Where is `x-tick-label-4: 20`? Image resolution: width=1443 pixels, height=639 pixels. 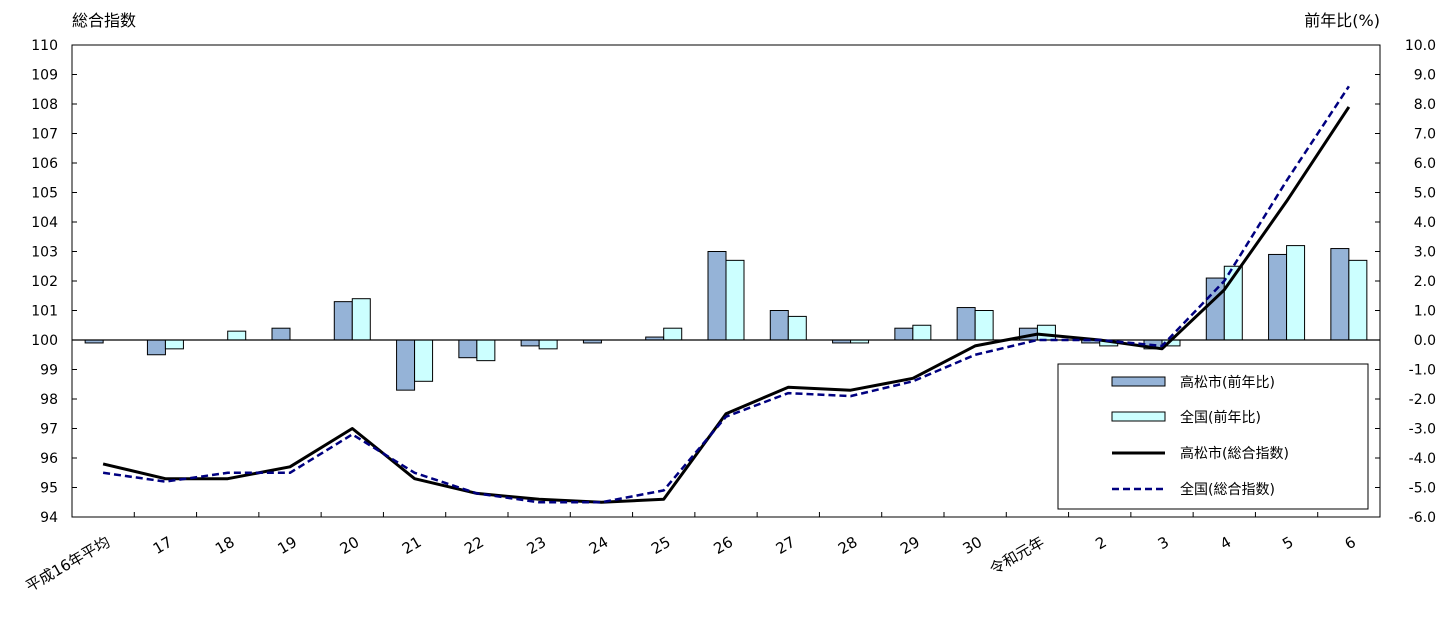 x-tick-label-4: 20 is located at coordinates (350, 545).